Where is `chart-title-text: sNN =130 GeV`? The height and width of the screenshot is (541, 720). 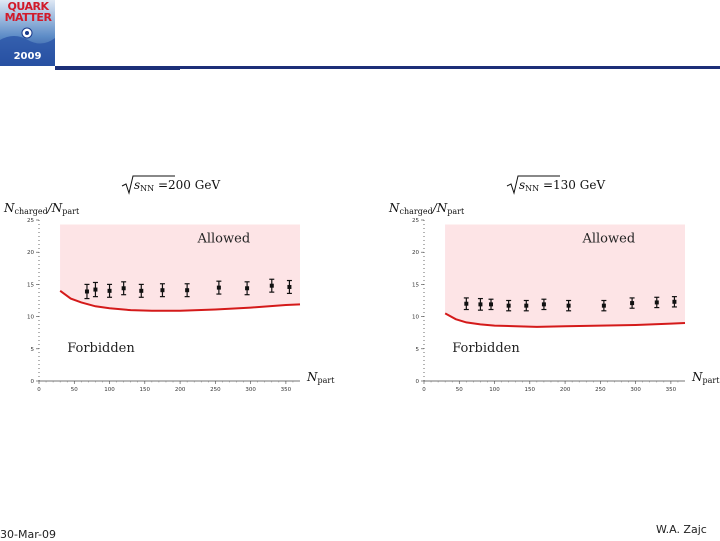 chart-title-text: sNN =130 GeV is located at coordinates (562, 185).